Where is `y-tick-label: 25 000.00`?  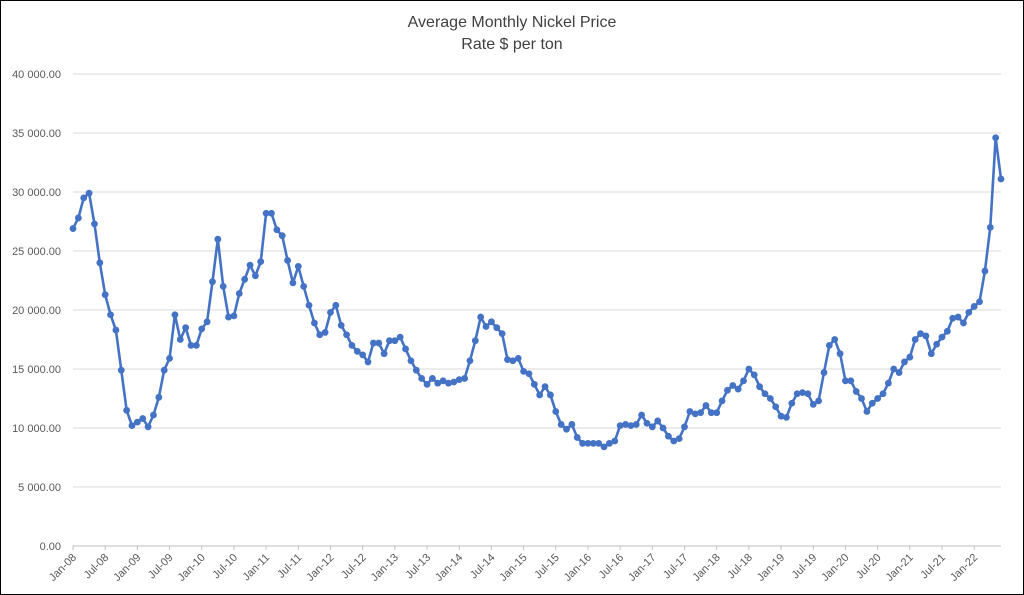
y-tick-label: 25 000.00 is located at coordinates (36, 252).